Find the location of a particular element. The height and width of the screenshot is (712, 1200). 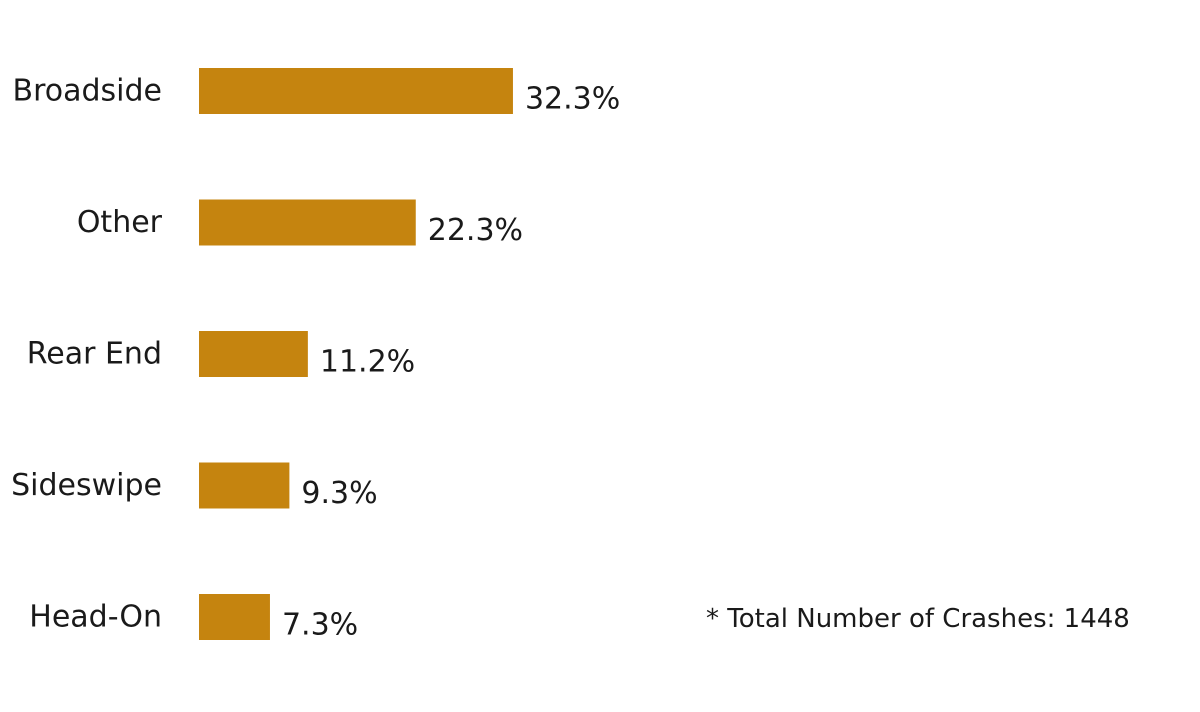

bar-other is located at coordinates (307, 222).